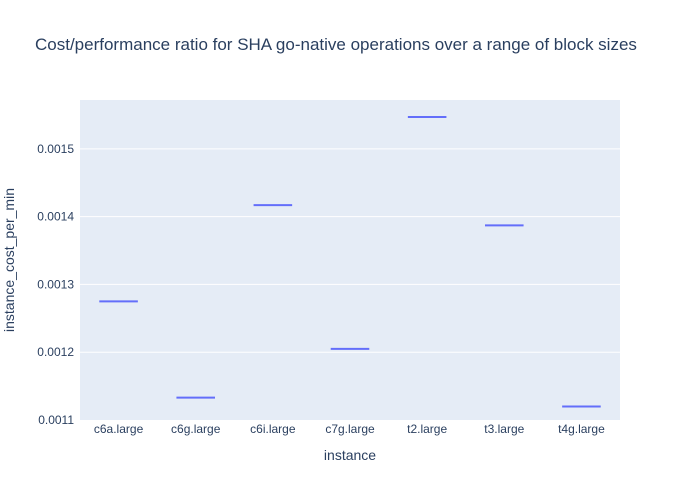 The width and height of the screenshot is (700, 500). I want to click on x-tick-label: t2.large, so click(427, 429).